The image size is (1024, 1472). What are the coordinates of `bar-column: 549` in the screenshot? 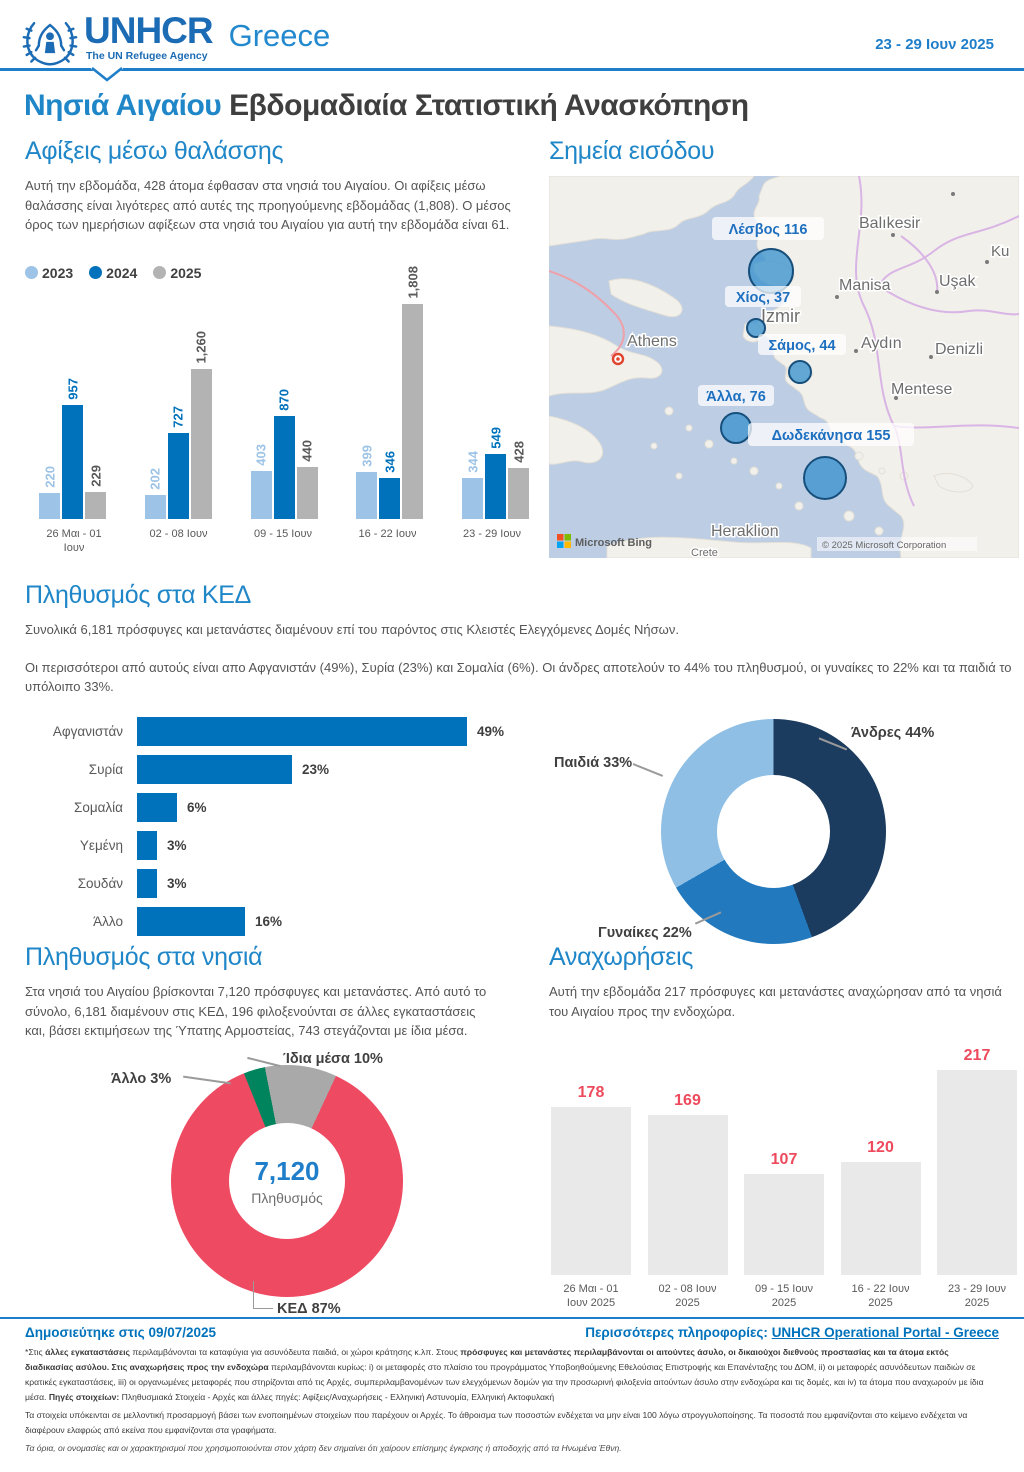 It's located at (495, 411).